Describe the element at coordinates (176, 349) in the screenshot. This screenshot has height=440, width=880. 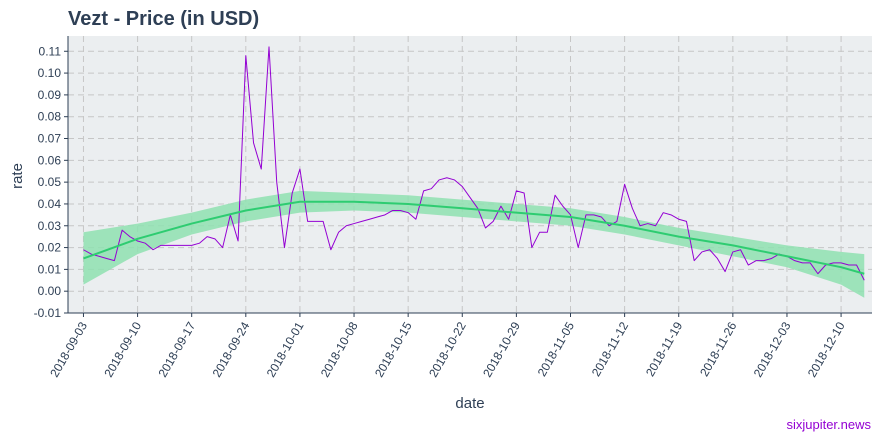
I see `x-tick-label: 2018-09-17` at that location.